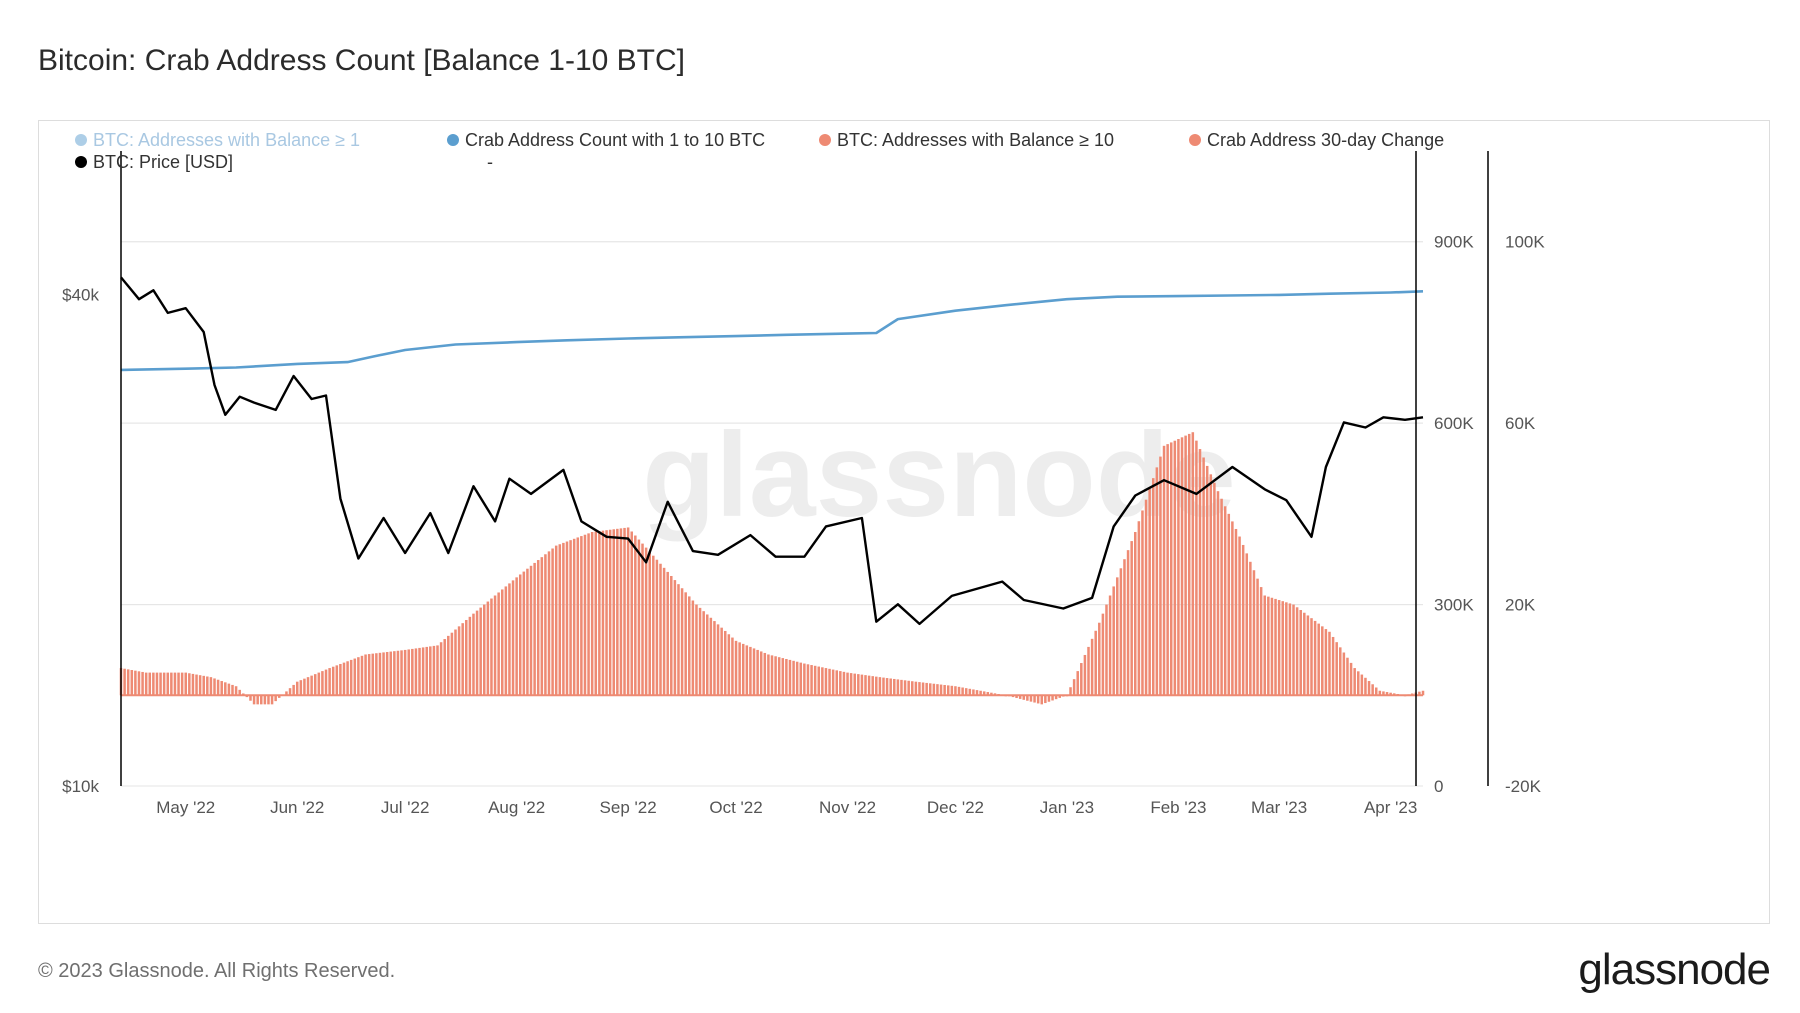 This screenshot has width=1800, height=1013. I want to click on legend-item: Crab Address Count with 1 to 10 BTC, so click(615, 140).